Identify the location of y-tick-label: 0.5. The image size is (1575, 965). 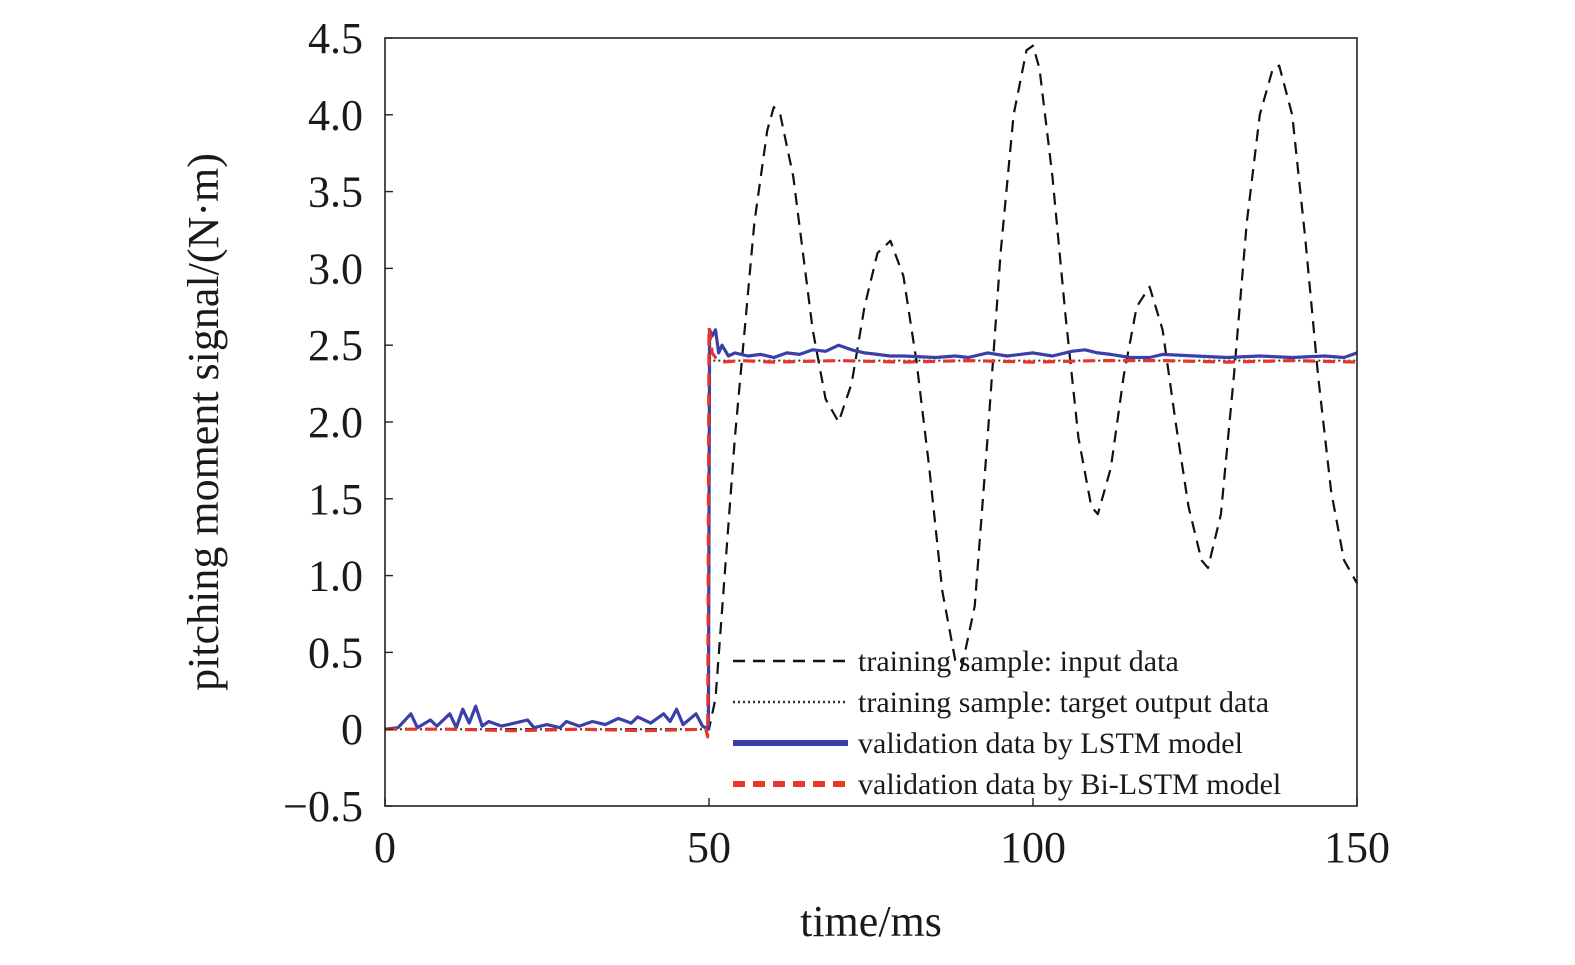
(335, 652).